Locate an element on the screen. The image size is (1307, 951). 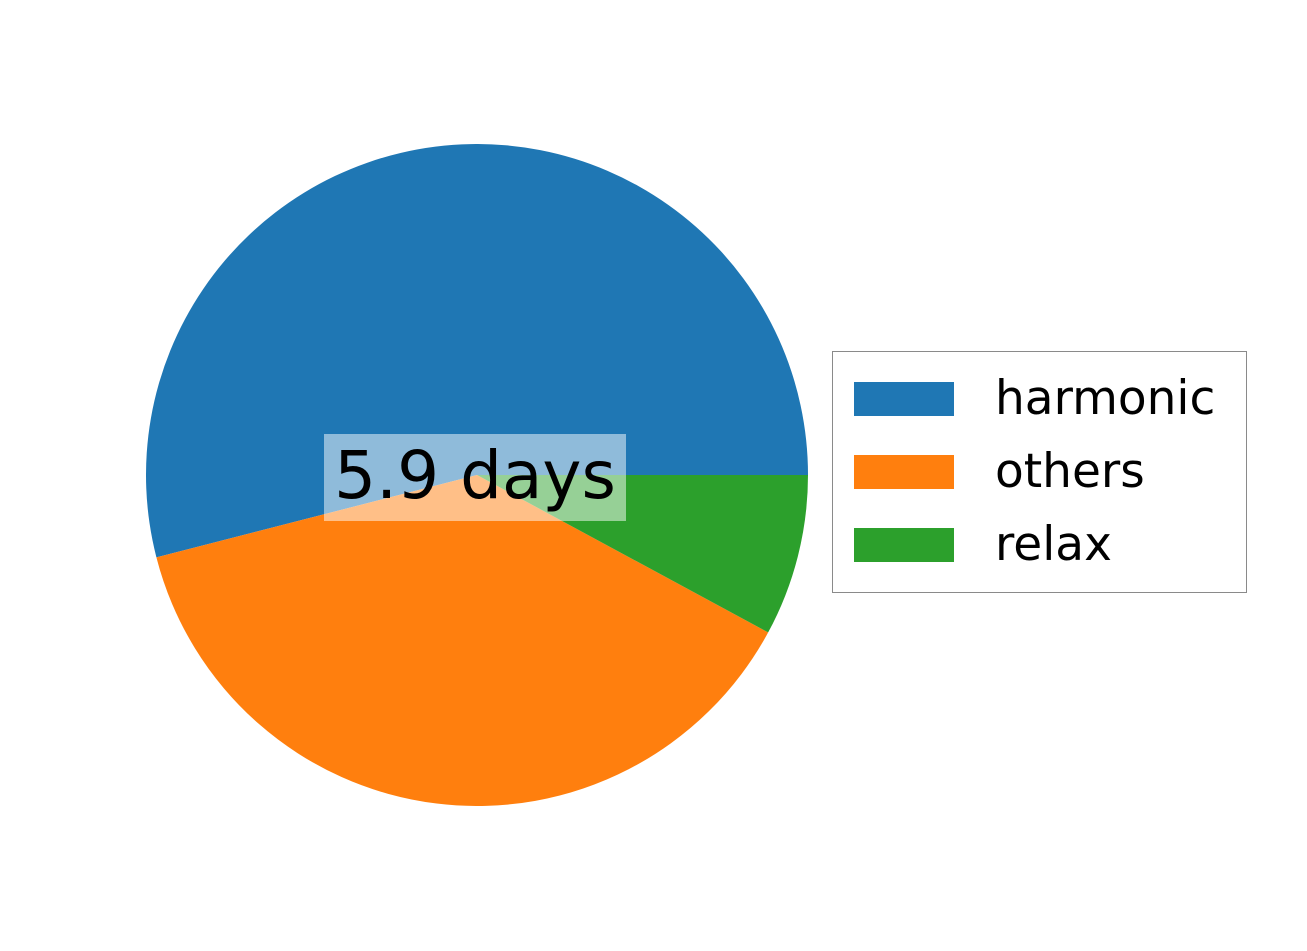
legend-entry-harmonic: harmonic is located at coordinates (1039, 389).